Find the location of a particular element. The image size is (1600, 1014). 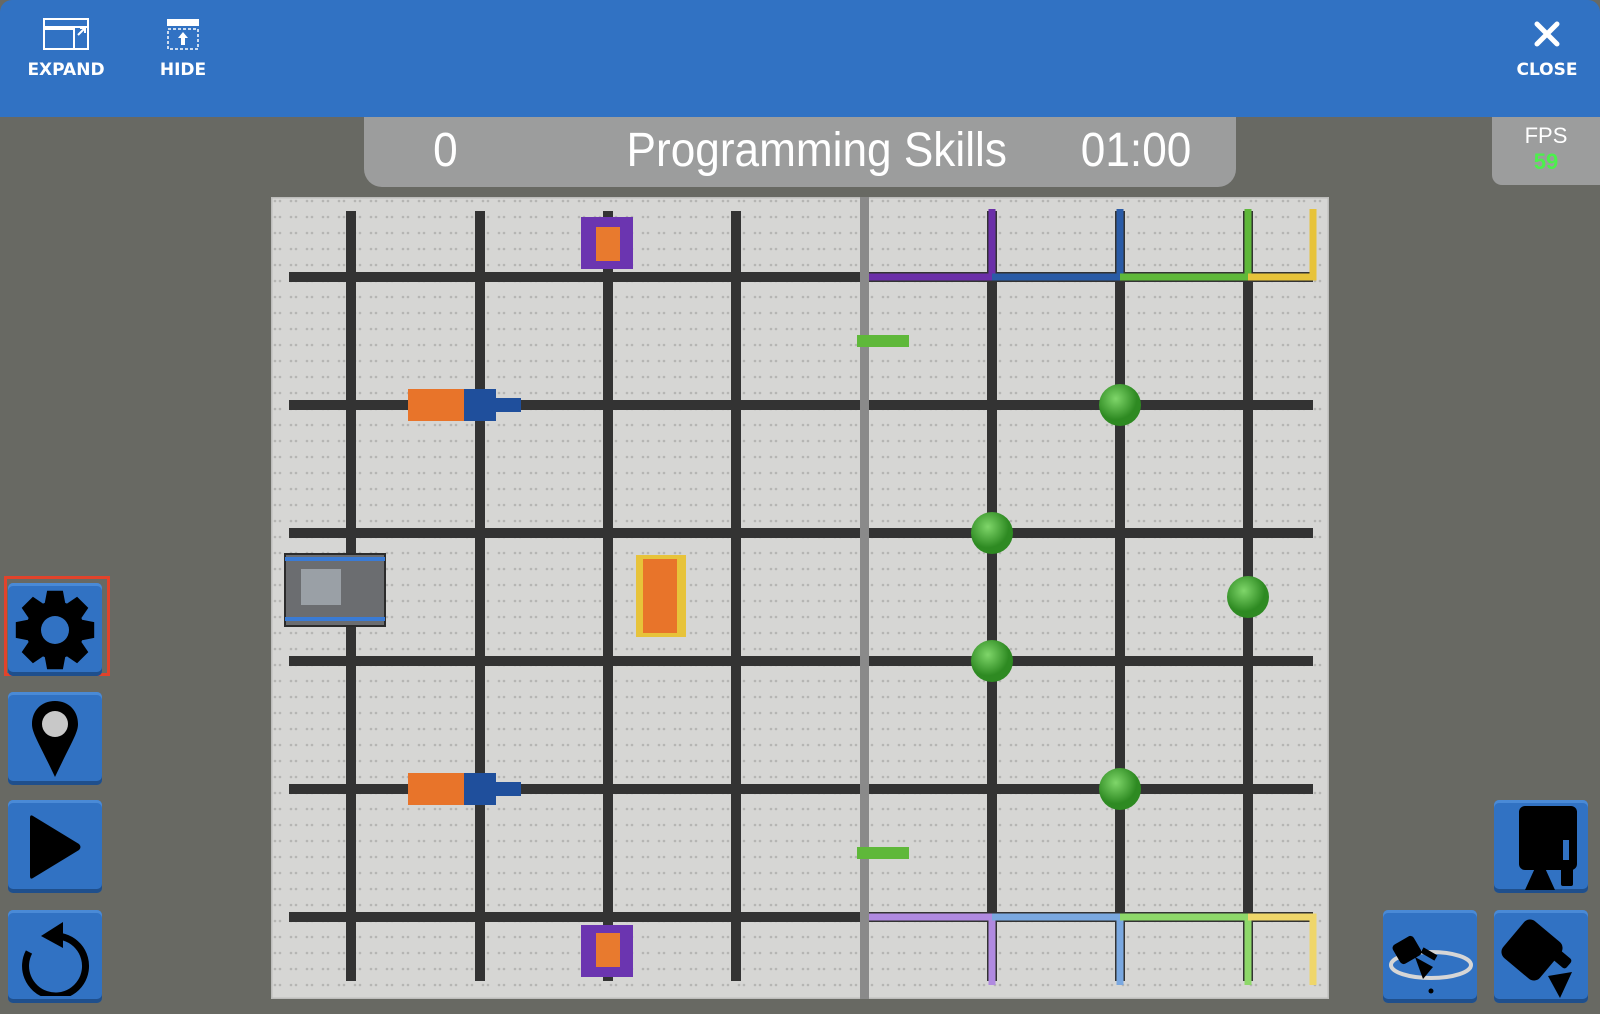

angled-camera-icon is located at coordinates (1536, 958).